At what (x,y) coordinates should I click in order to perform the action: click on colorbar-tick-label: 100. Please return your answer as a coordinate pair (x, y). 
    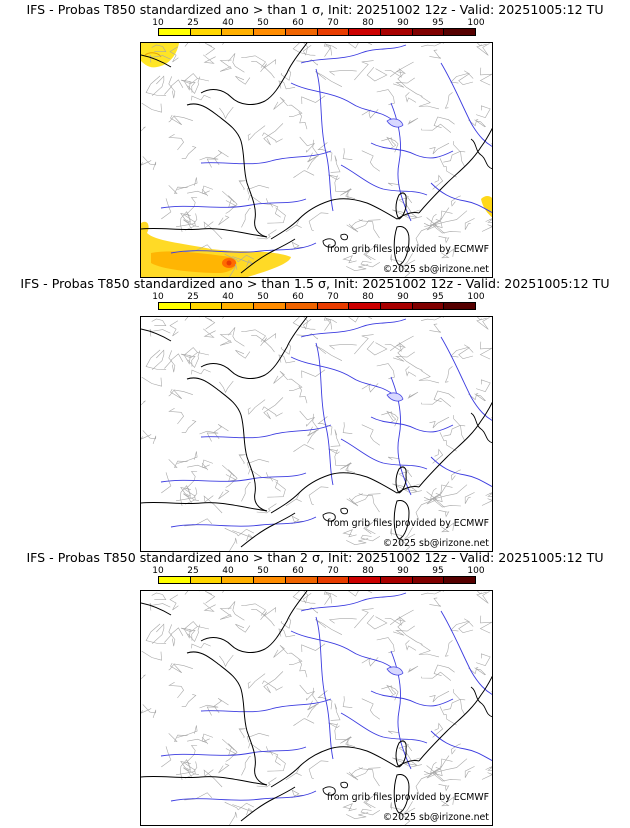
    Looking at the image, I should click on (476, 297).